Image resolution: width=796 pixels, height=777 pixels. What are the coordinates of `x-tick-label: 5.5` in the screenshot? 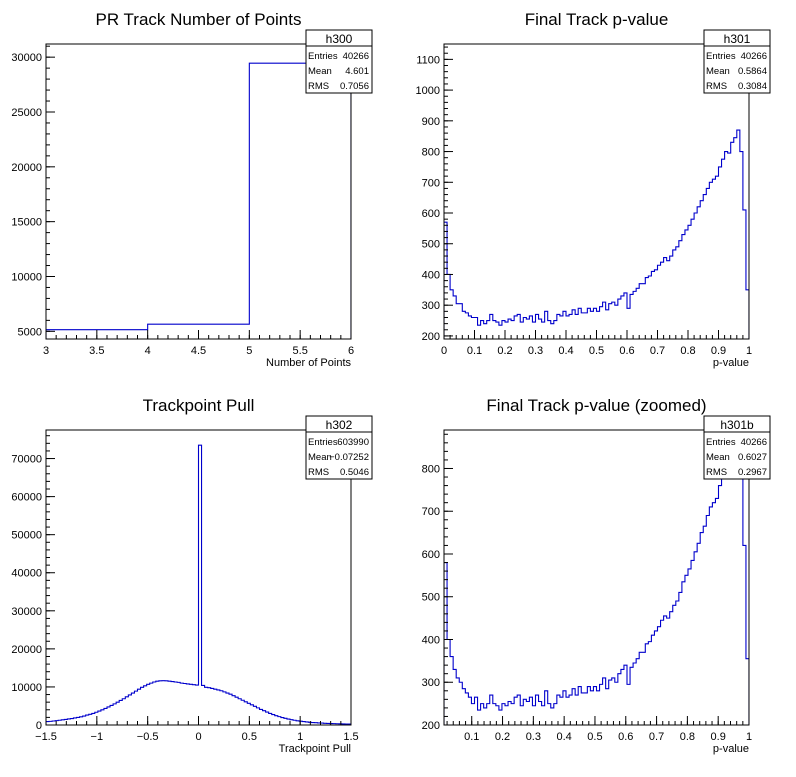 It's located at (300, 351).